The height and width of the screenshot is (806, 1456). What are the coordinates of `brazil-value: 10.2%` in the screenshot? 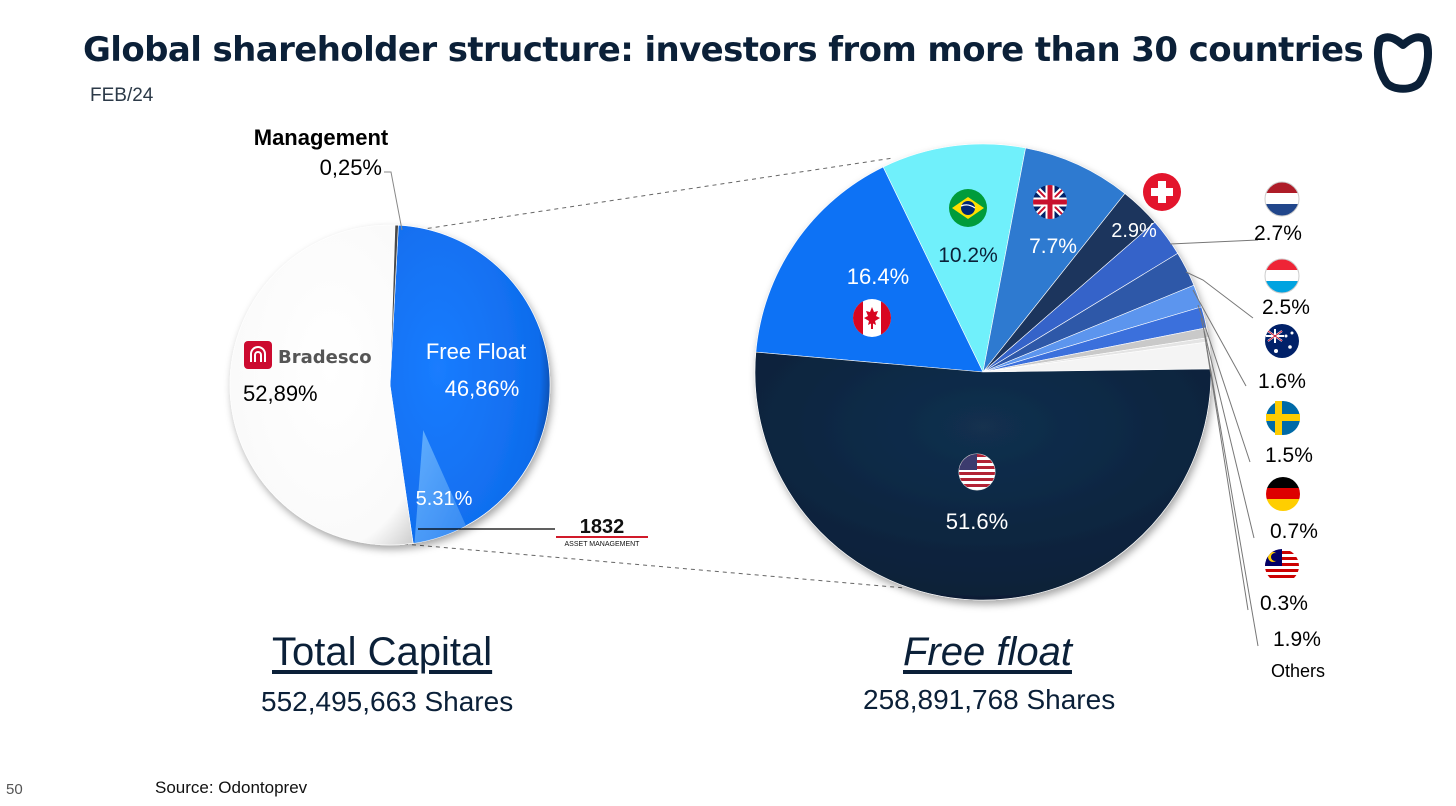 It's located at (968, 255).